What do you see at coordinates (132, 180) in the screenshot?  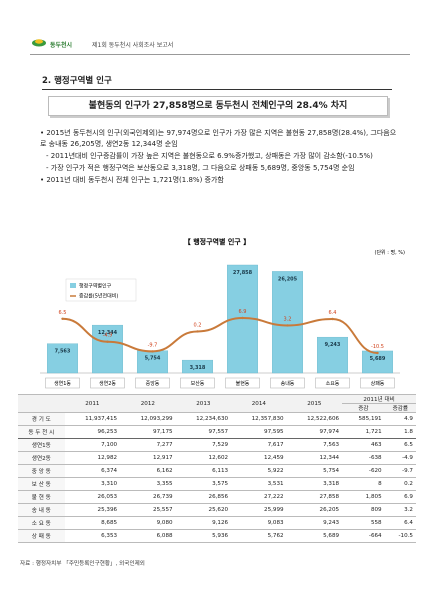 I see `bullet: • 2011년 대비 동두천시 전체 인구는 1,721명(1.8%) 증가함` at bounding box center [132, 180].